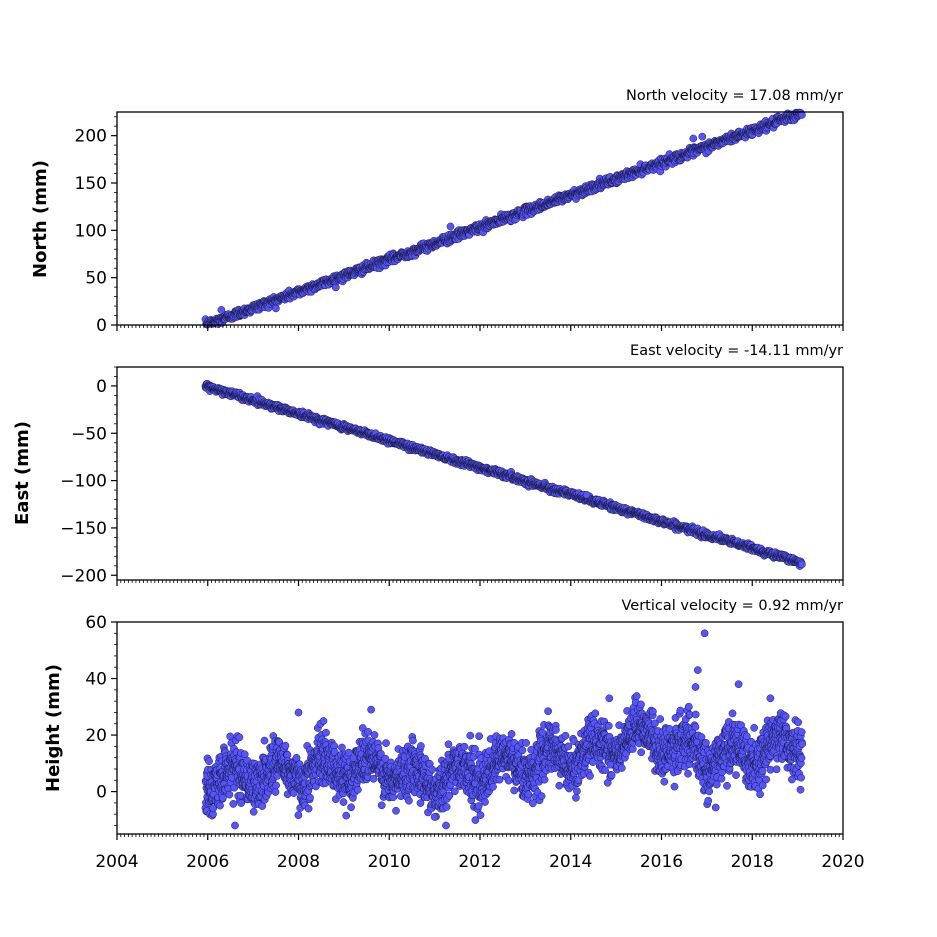 The width and height of the screenshot is (937, 937). Describe the element at coordinates (96, 279) in the screenshot. I see `y-tick-label: 50` at that location.